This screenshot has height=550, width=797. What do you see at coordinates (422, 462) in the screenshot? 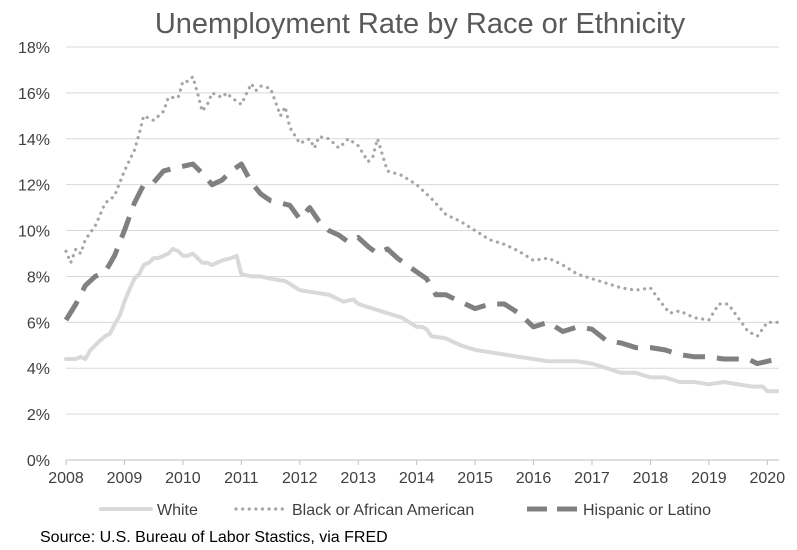
I see `x-axis` at bounding box center [422, 462].